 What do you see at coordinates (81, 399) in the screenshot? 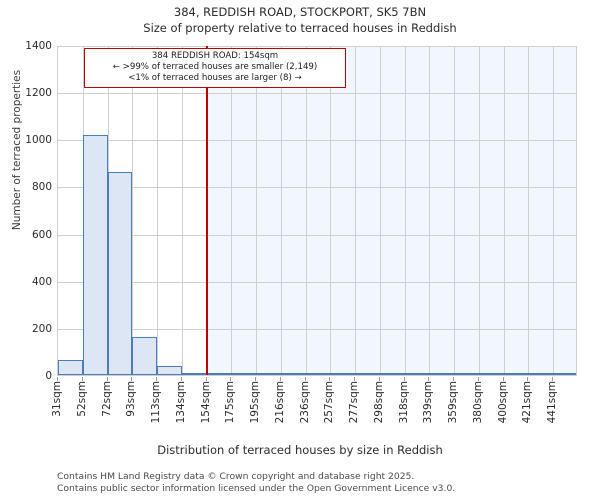
I see `x-axis-tick-label: 52sqm` at bounding box center [81, 399].